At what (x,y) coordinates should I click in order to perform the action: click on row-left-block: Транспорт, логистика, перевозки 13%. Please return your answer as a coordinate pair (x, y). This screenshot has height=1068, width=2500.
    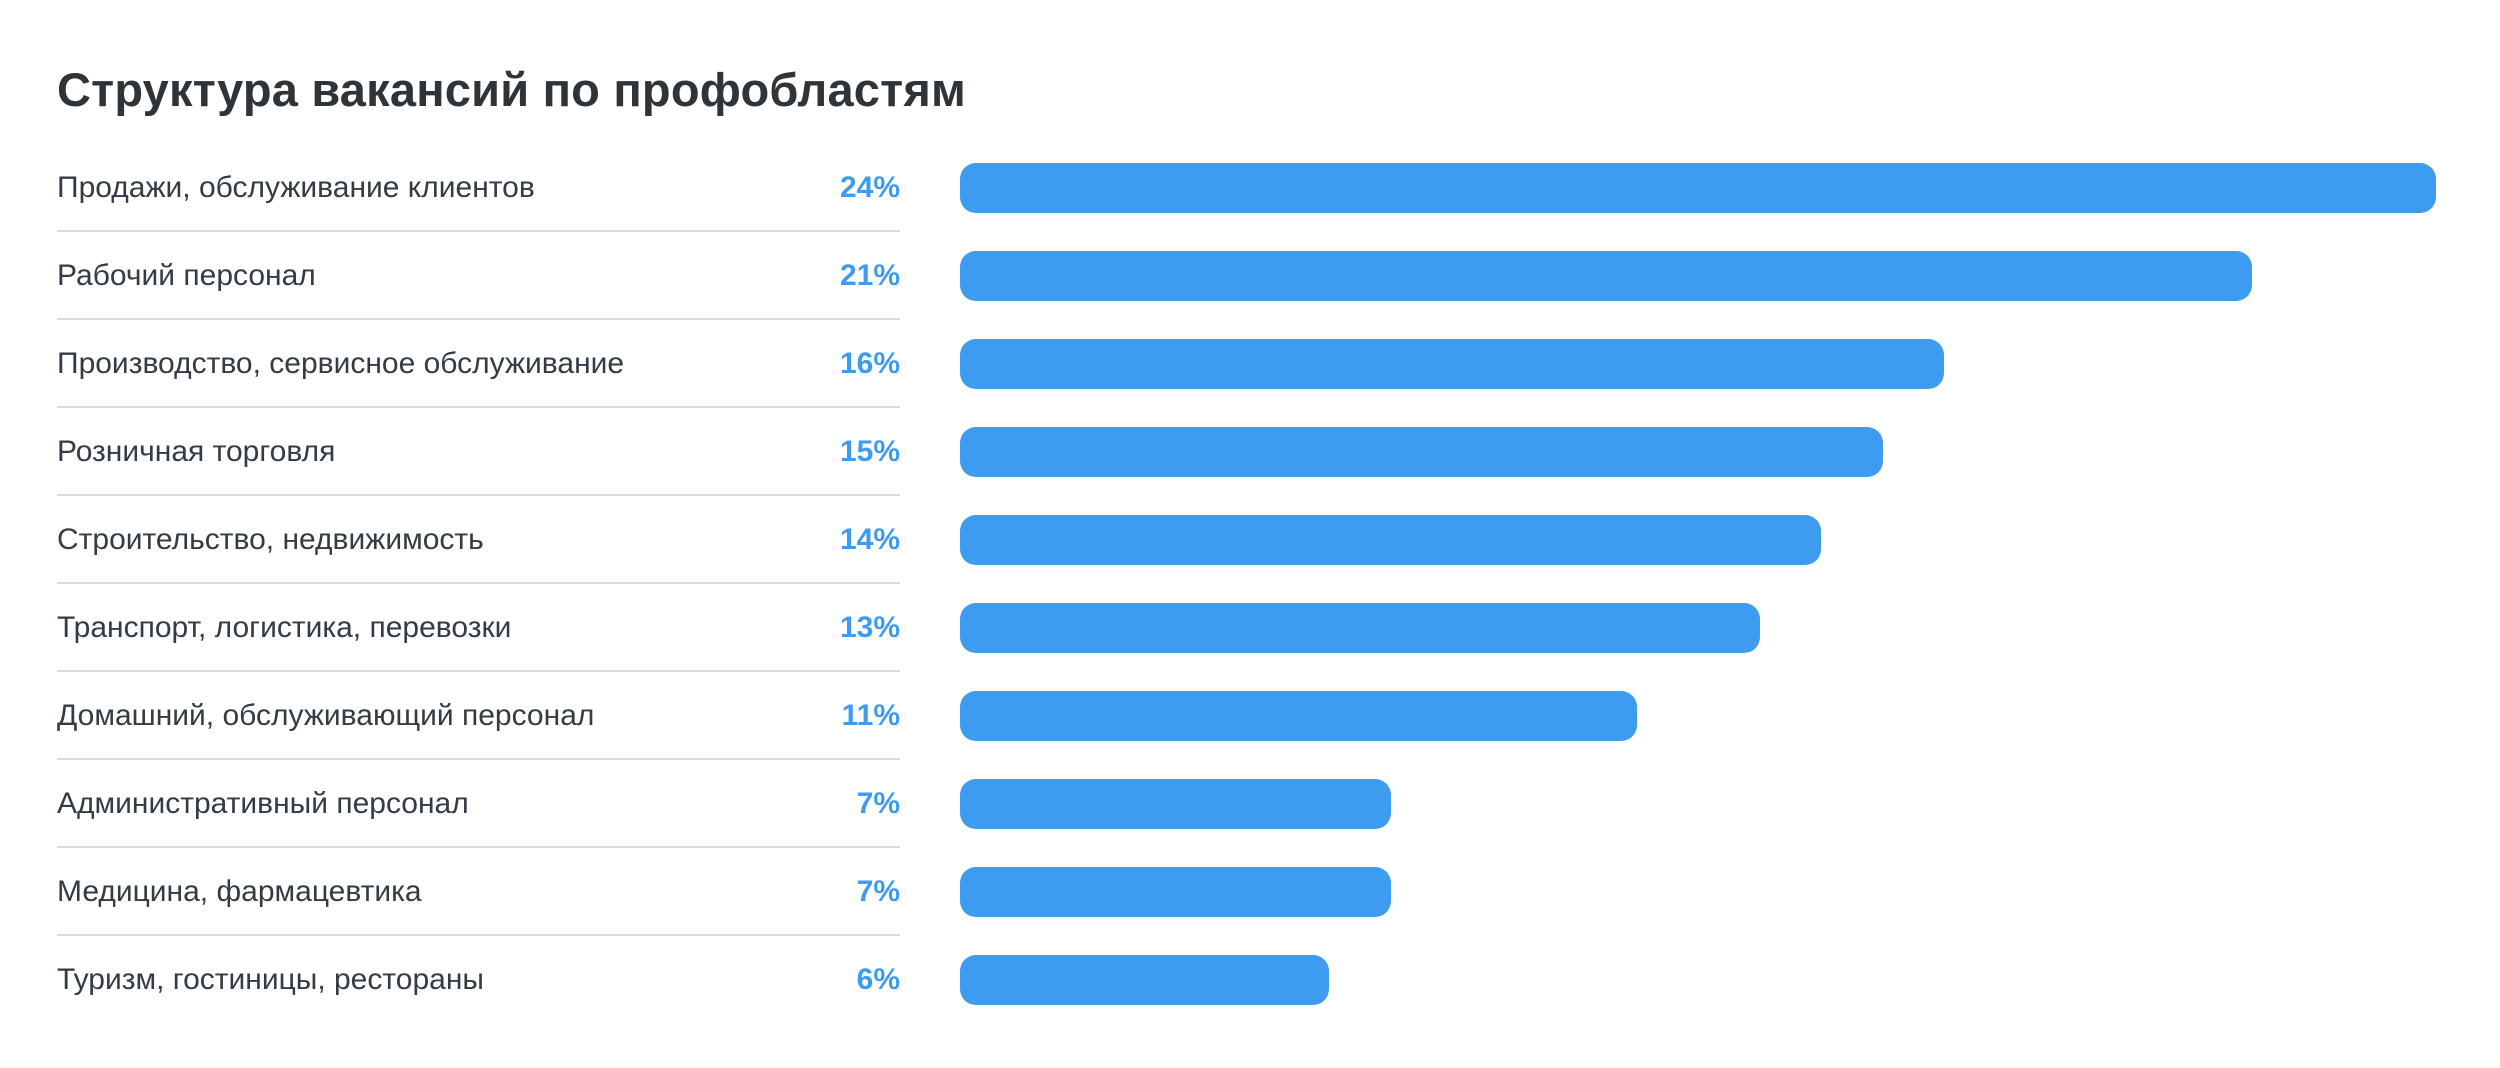
    Looking at the image, I should click on (478, 628).